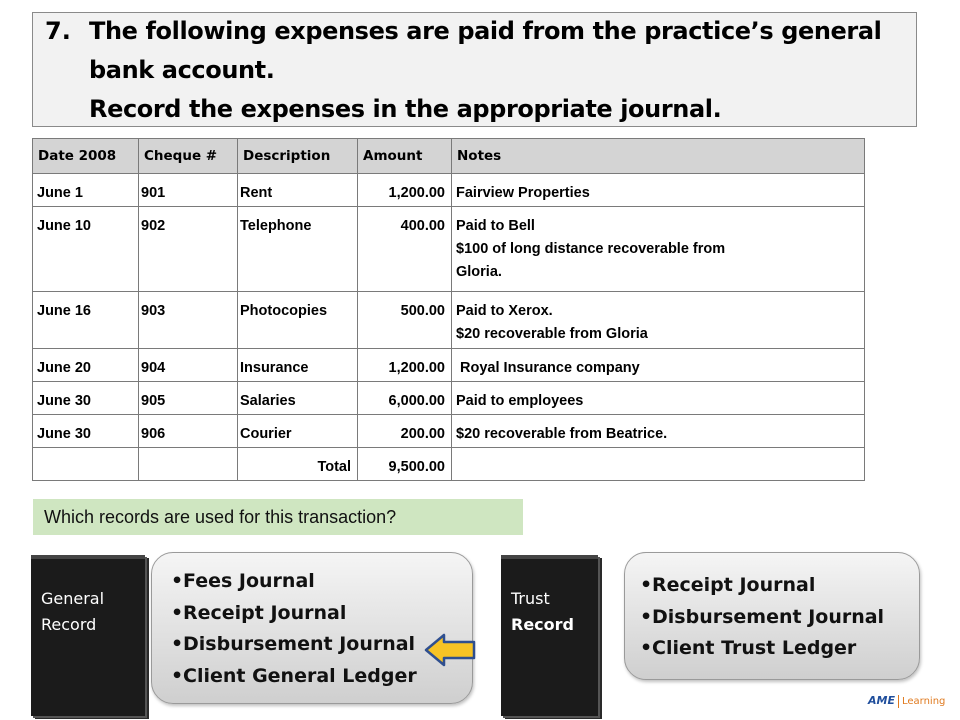 The height and width of the screenshot is (720, 960). Describe the element at coordinates (188, 190) in the screenshot. I see `cell-cheque: 901` at that location.